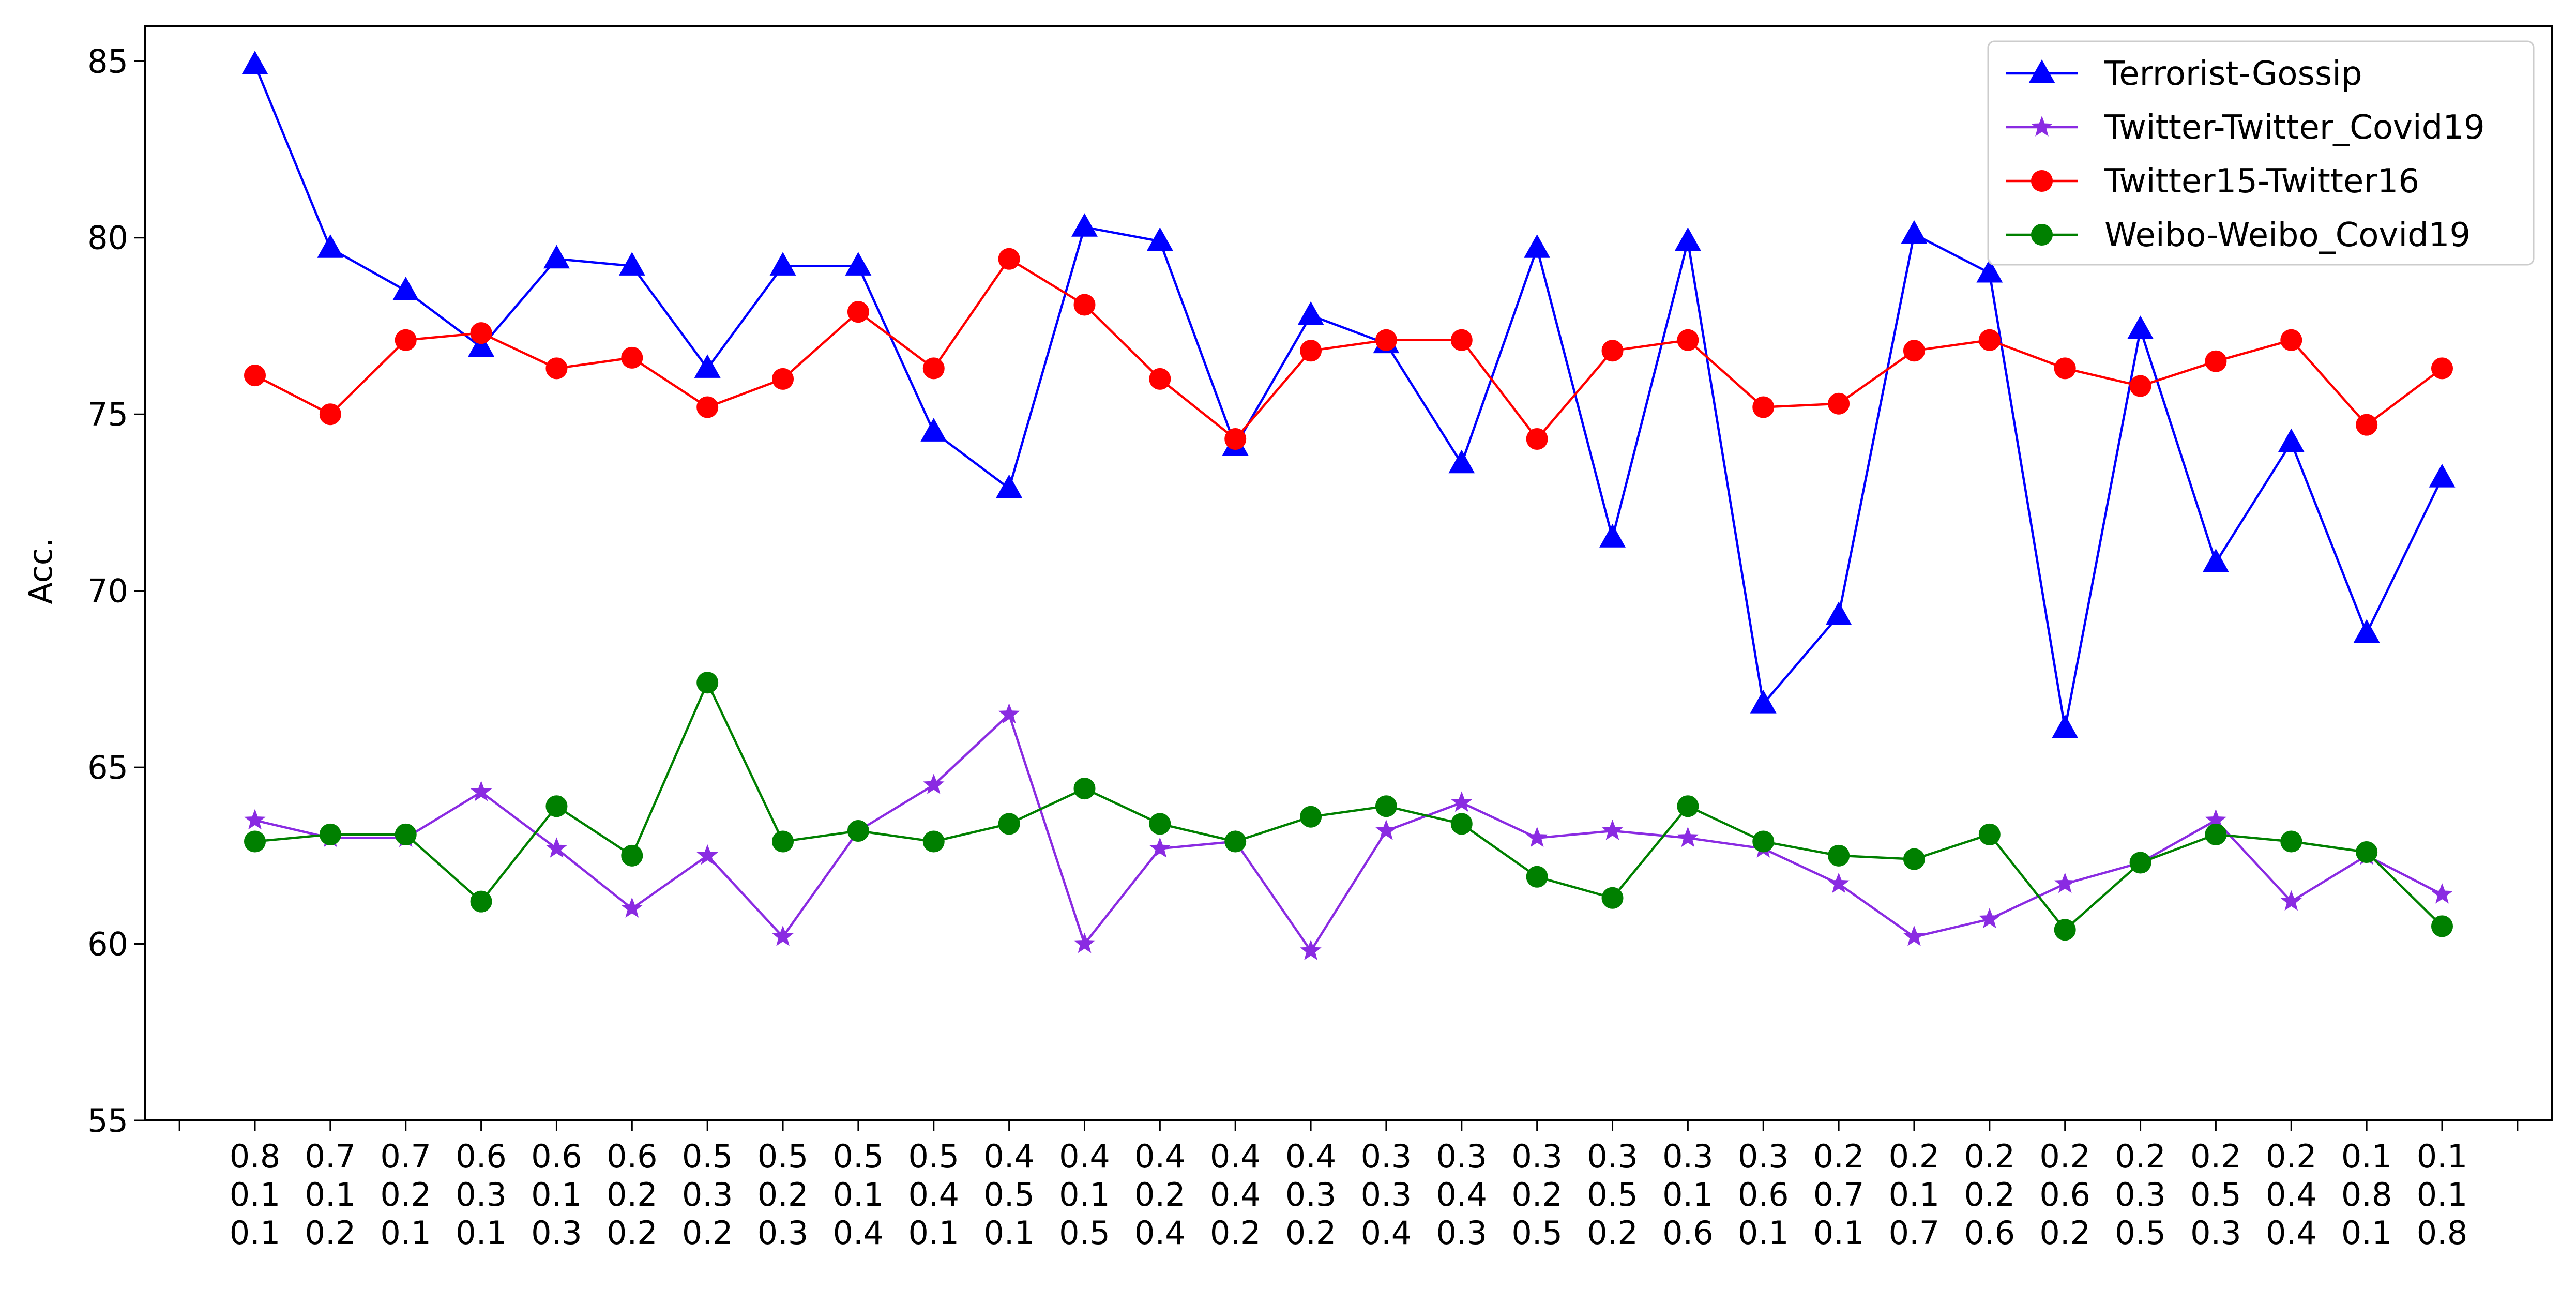 Image resolution: width=2576 pixels, height=1289 pixels. I want to click on x-tick-label-19: 0.3 0.1 0.6, so click(1688, 1195).